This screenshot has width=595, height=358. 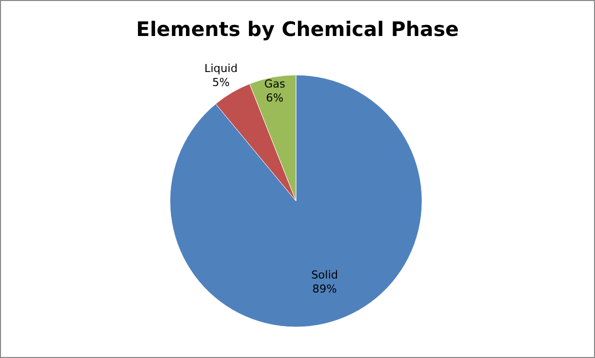 What do you see at coordinates (221, 69) in the screenshot?
I see `slice-label: Liquid` at bounding box center [221, 69].